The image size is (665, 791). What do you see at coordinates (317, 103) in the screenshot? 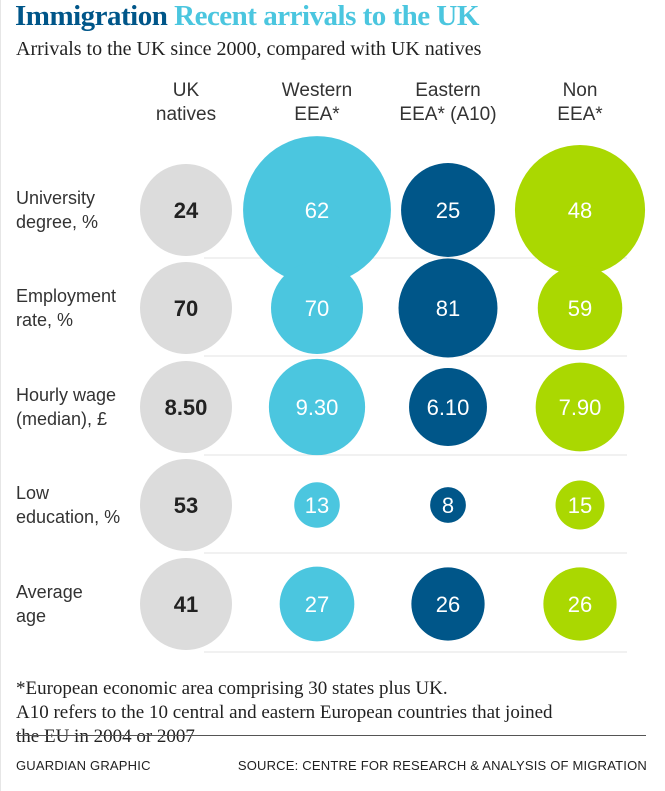
I see `column-header: Western EEA*` at bounding box center [317, 103].